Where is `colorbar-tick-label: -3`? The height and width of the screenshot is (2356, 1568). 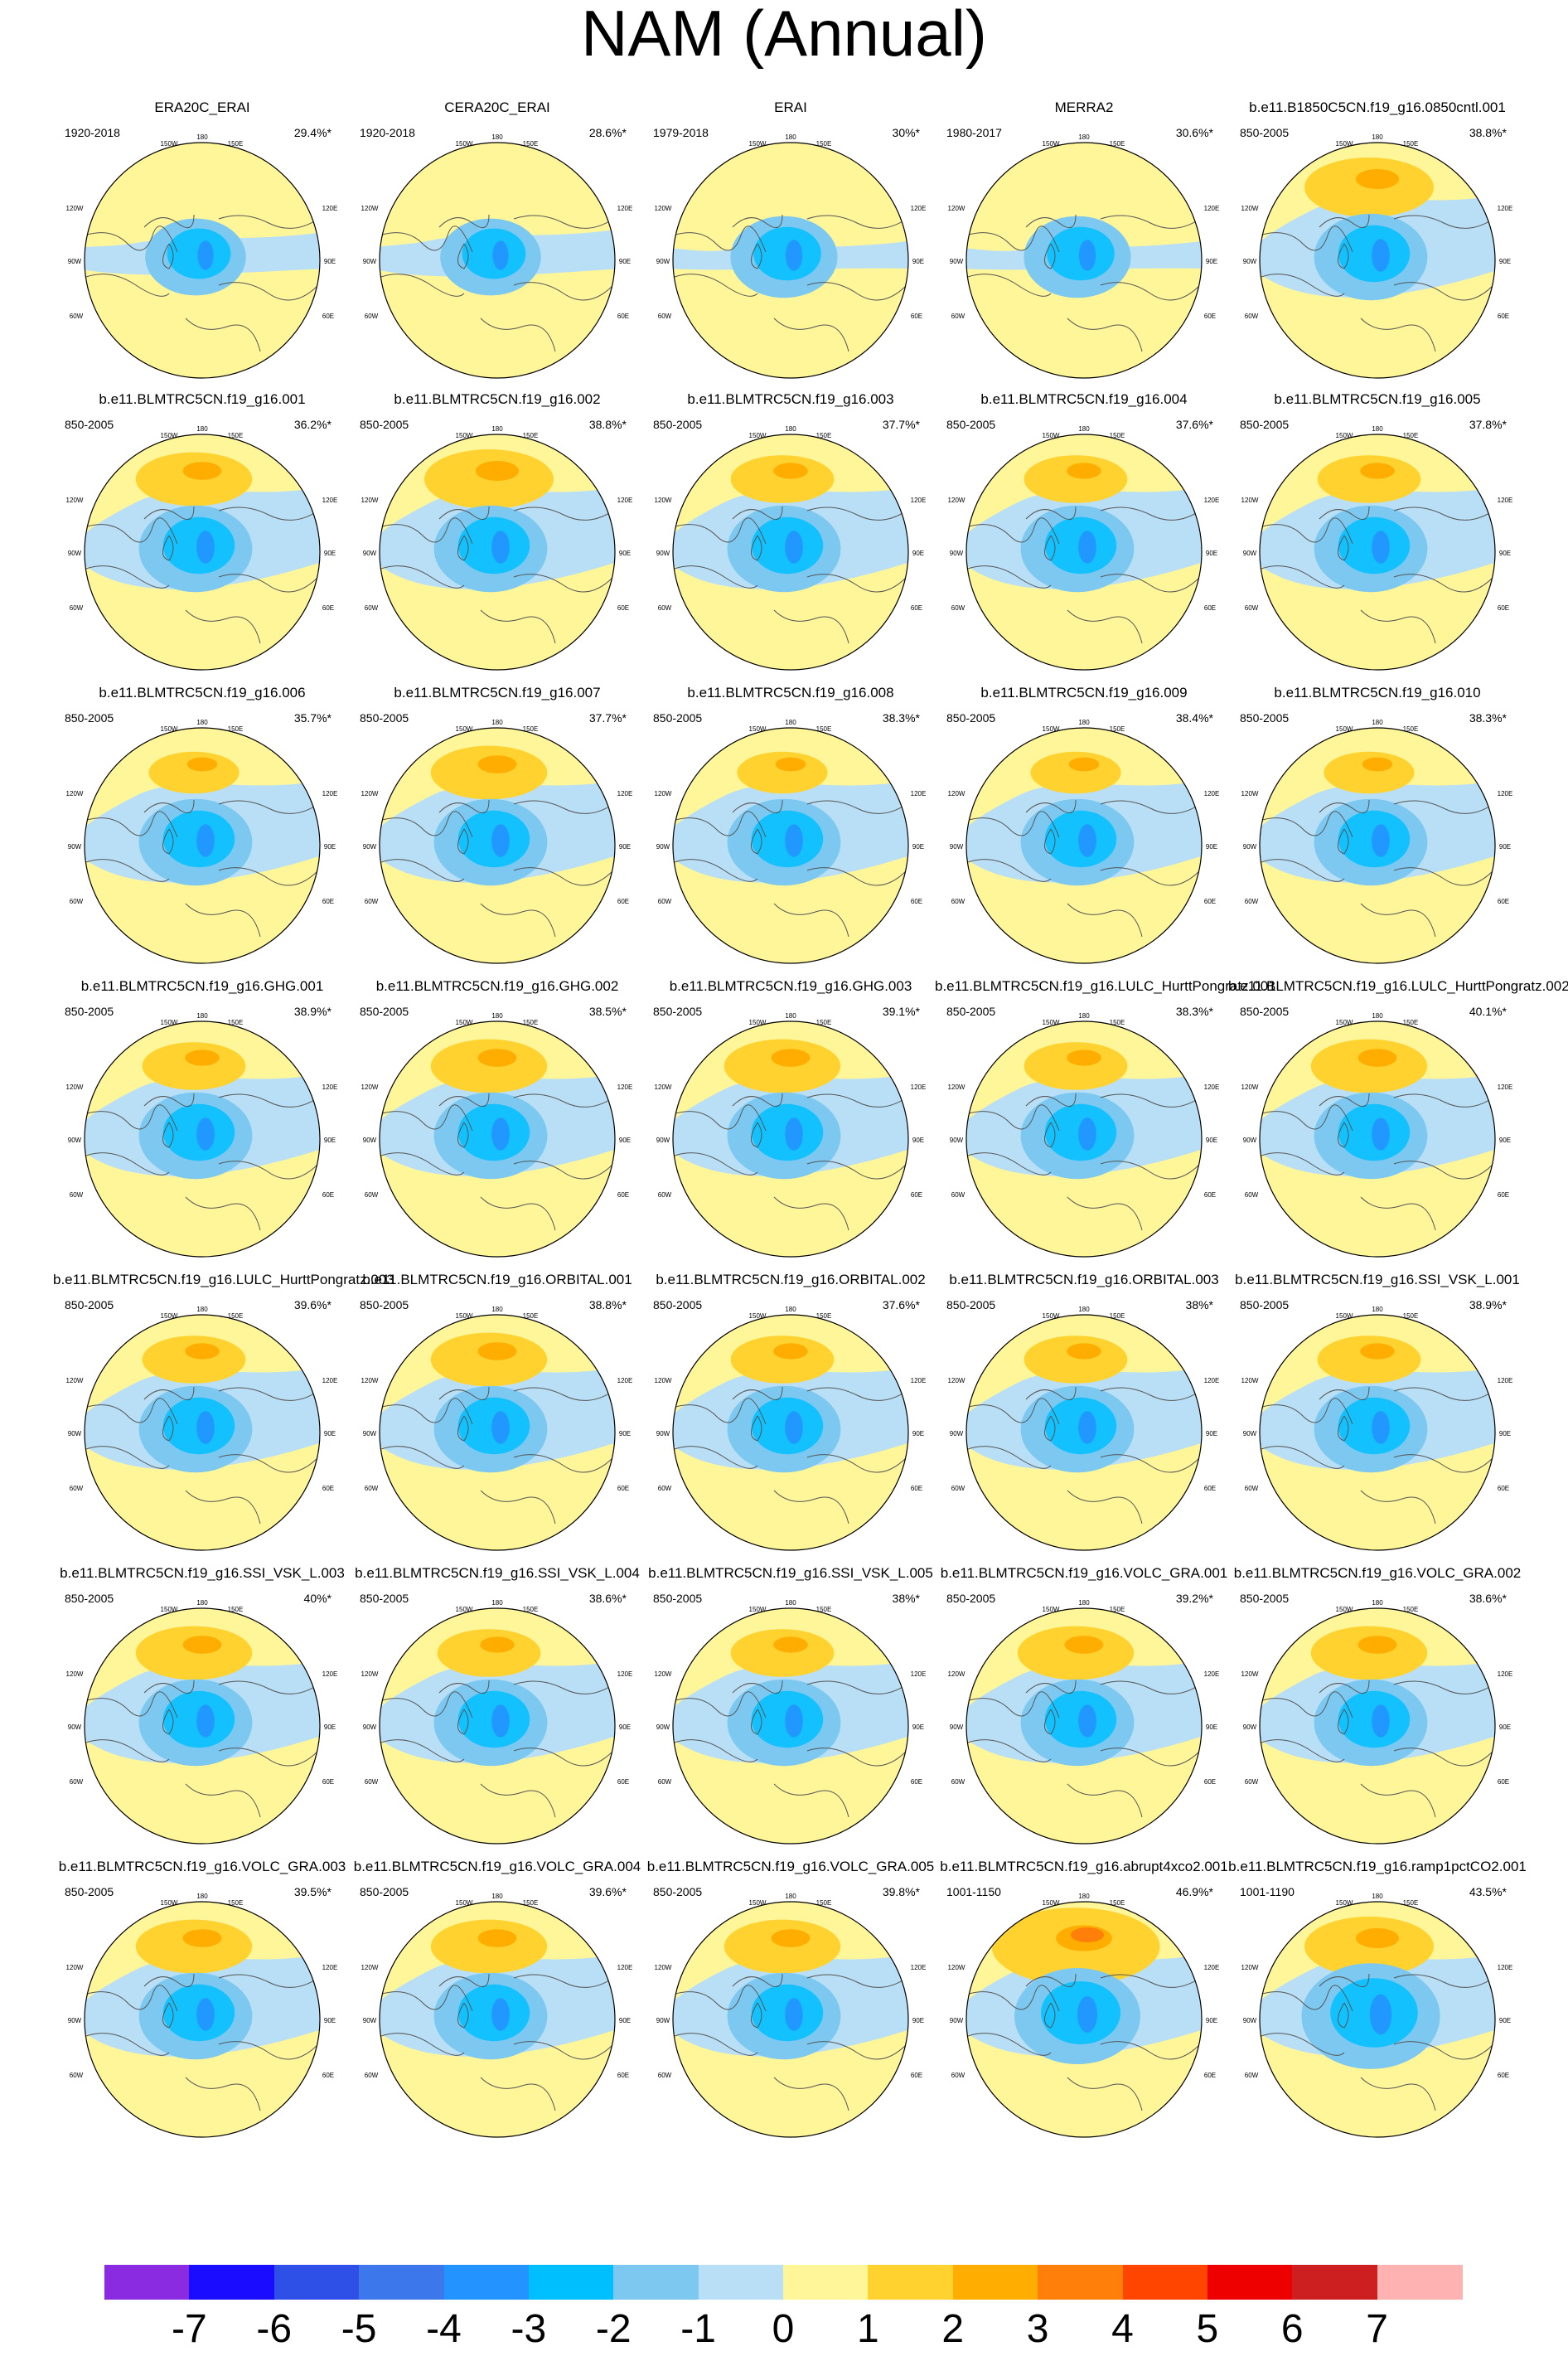
colorbar-tick-label: -3 is located at coordinates (529, 2329).